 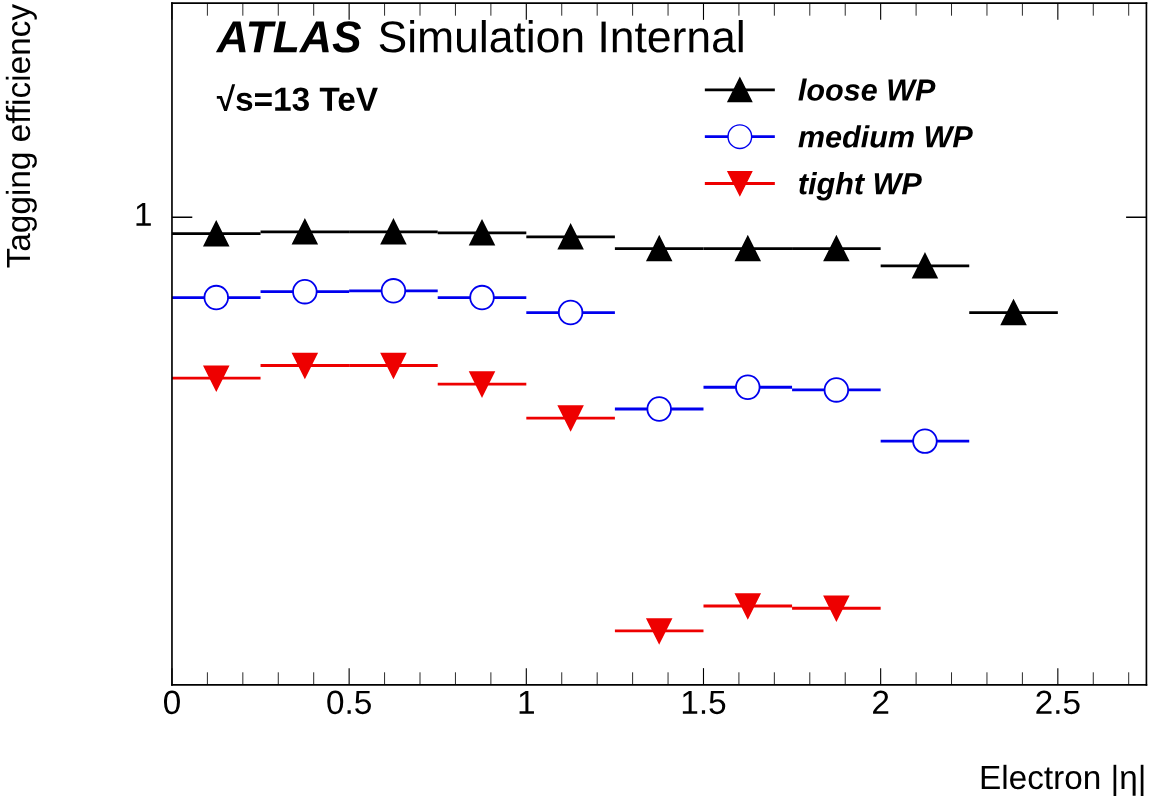 I want to click on x-tick-label: 0.5, so click(x=349, y=702).